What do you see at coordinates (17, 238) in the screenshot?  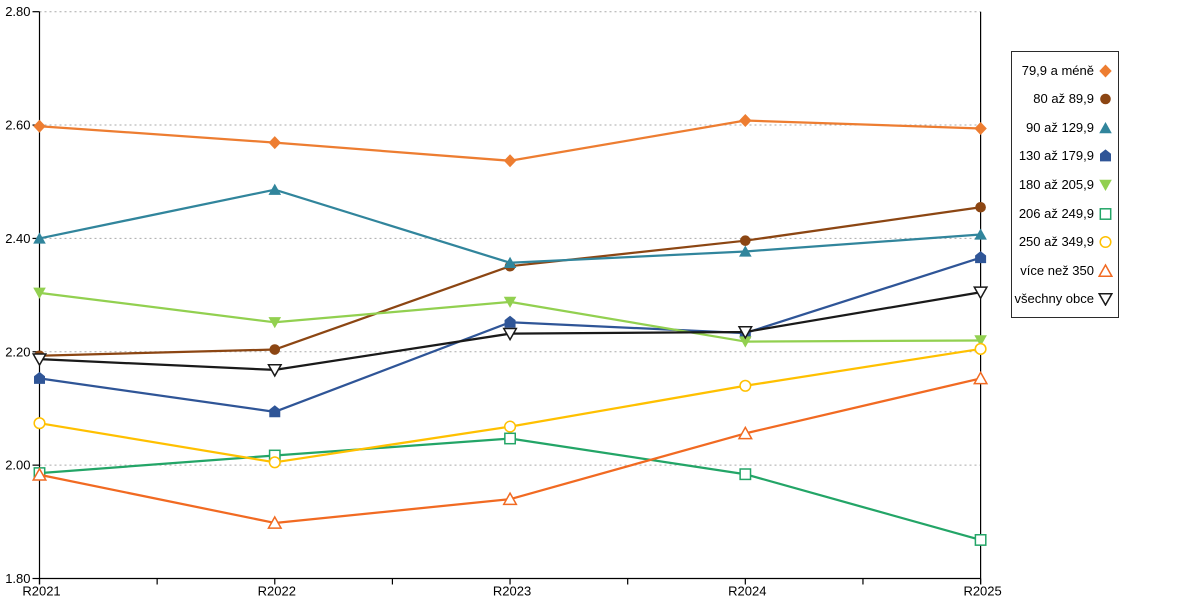 I see `y-tick-label: 2.40` at bounding box center [17, 238].